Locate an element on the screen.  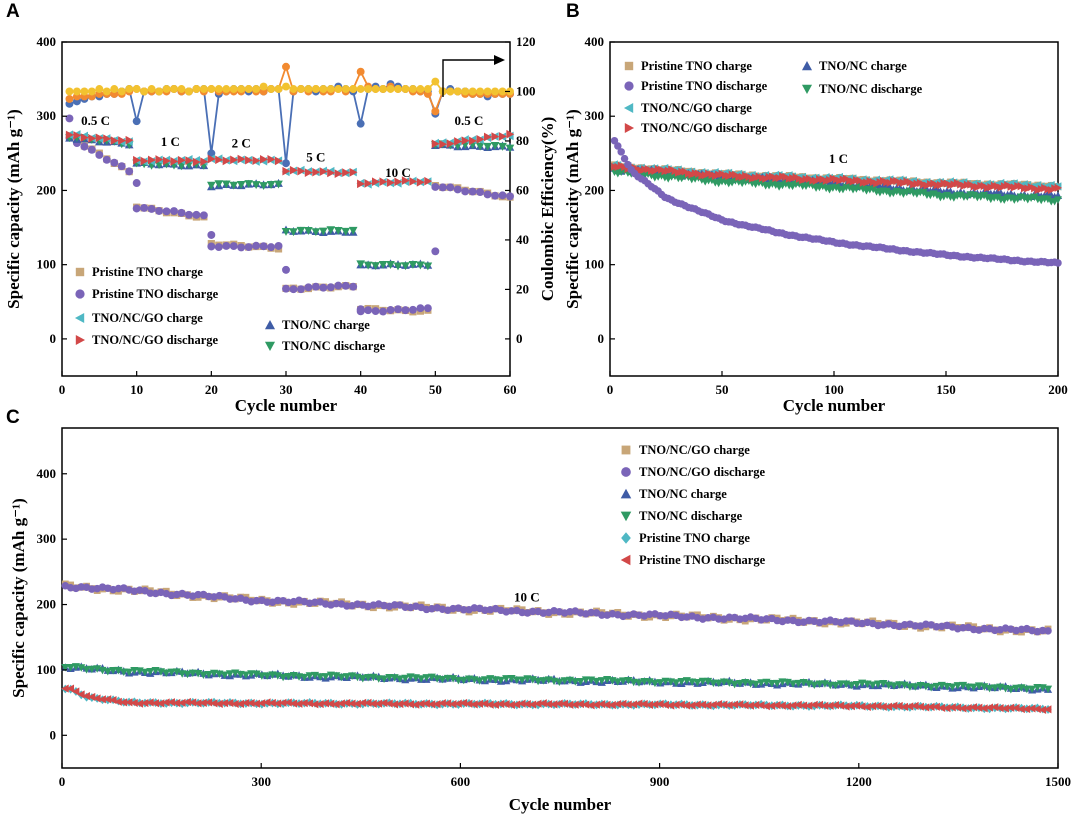
panel-letter-a: A is located at coordinates (13, 11).